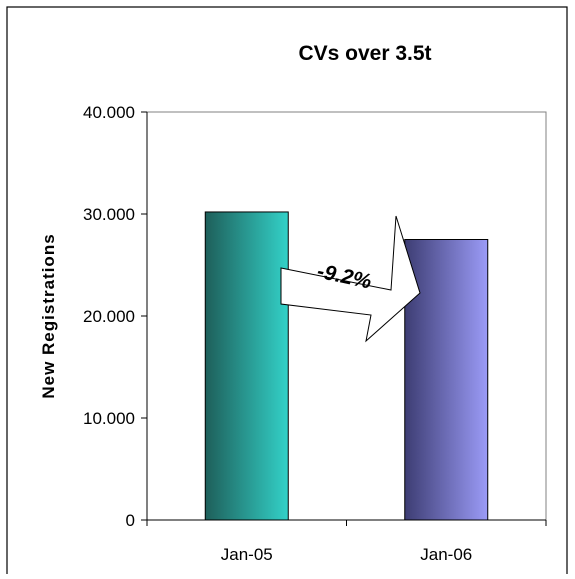 This screenshot has height=579, width=575. I want to click on x-tick-label: Jan-06, so click(446, 554).